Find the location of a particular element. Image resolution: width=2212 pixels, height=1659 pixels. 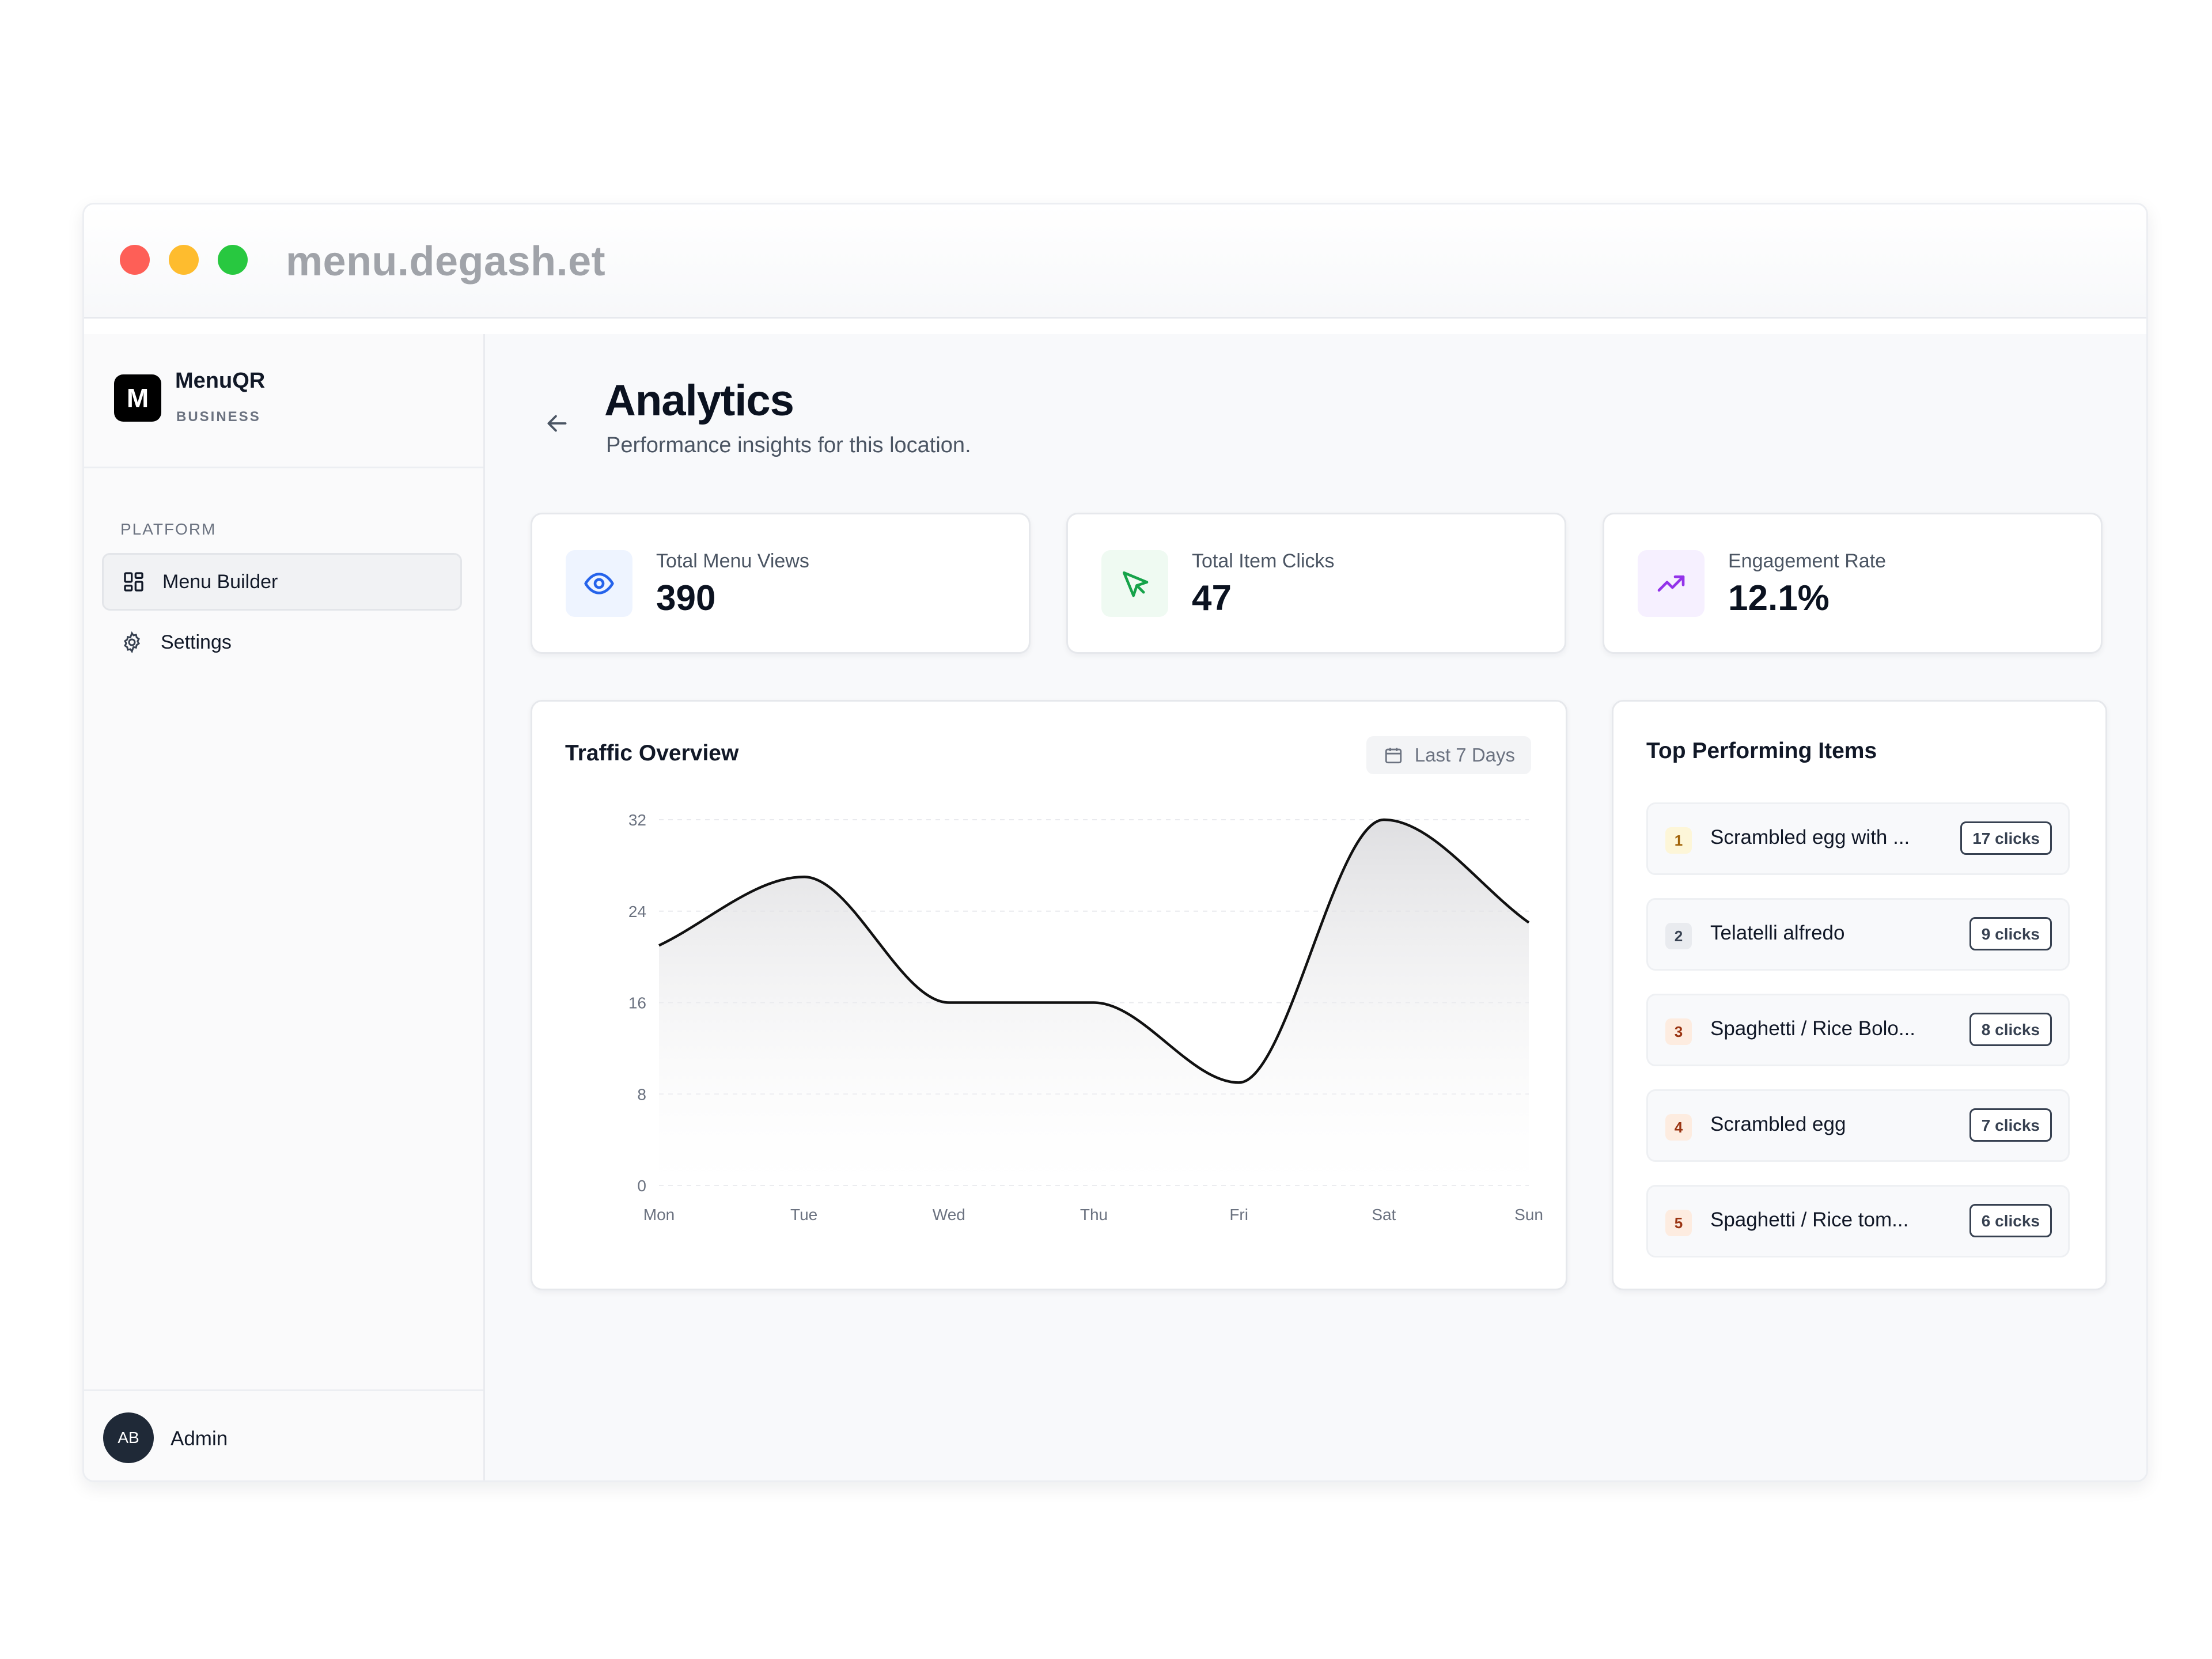

list-item: 5 Spaghetti / Rice tom... 6 clicks is located at coordinates (1858, 1221).